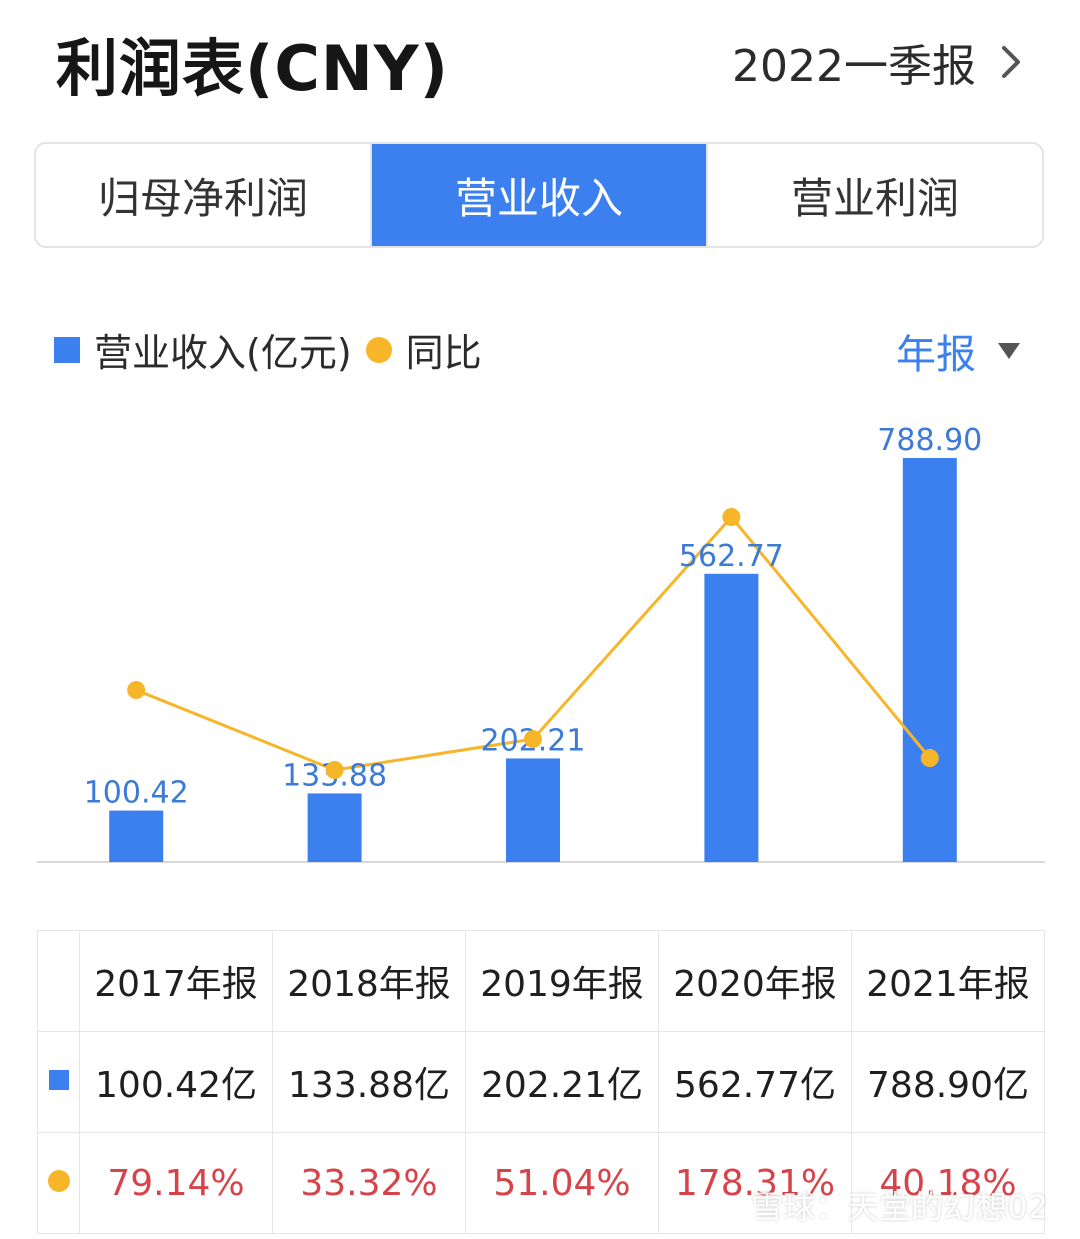 Image resolution: width=1080 pixels, height=1239 pixels. Describe the element at coordinates (899, 1207) in the screenshot. I see `watermark: 雪球：天堂的幻想02` at that location.